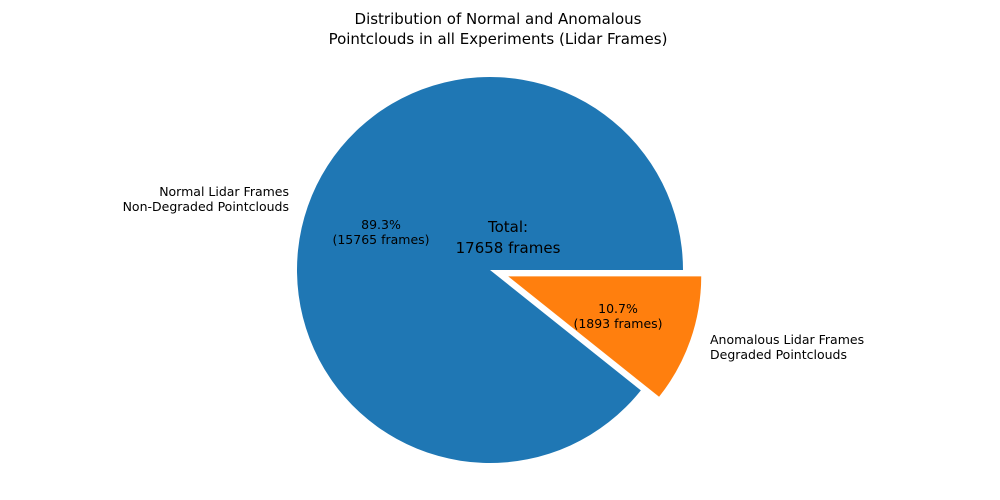 The image size is (1000, 500). What do you see at coordinates (498, 19) in the screenshot?
I see `chart-title-line1: Distribution of Normal and Anomalous` at bounding box center [498, 19].